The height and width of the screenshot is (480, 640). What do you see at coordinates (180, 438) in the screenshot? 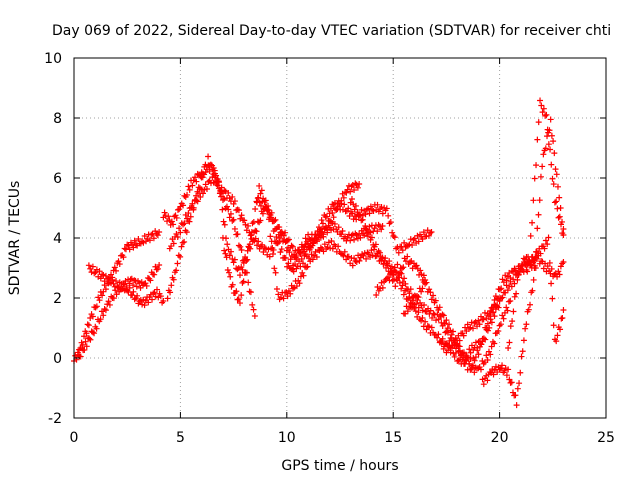
I see `x-tick-label: 5` at bounding box center [180, 438].